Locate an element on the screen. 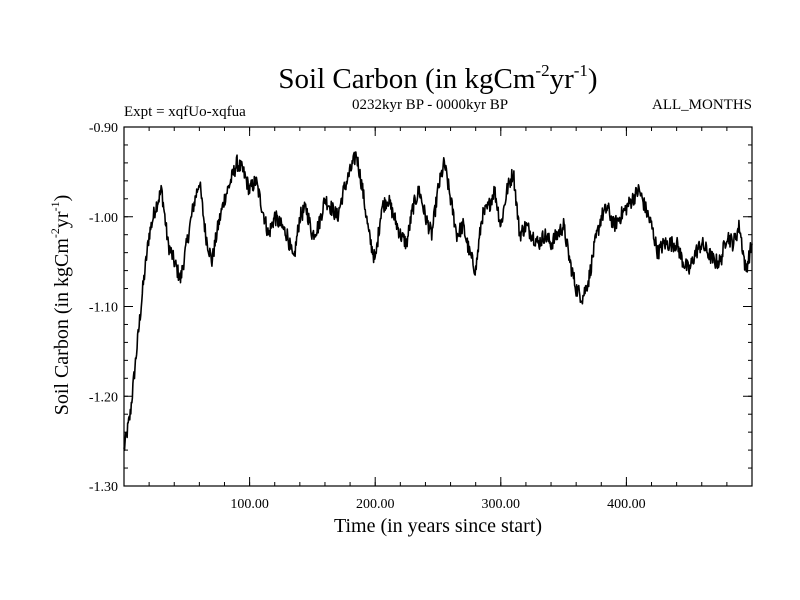 The image size is (800, 600). y-tick-label: -1.30 is located at coordinates (103, 487).